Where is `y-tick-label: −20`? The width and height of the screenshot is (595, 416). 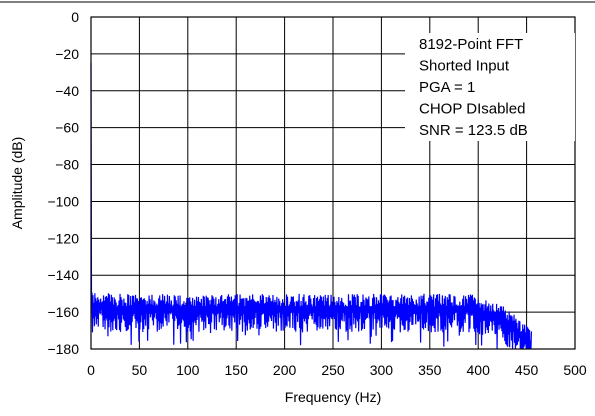
y-tick-label: −20 is located at coordinates (67, 54).